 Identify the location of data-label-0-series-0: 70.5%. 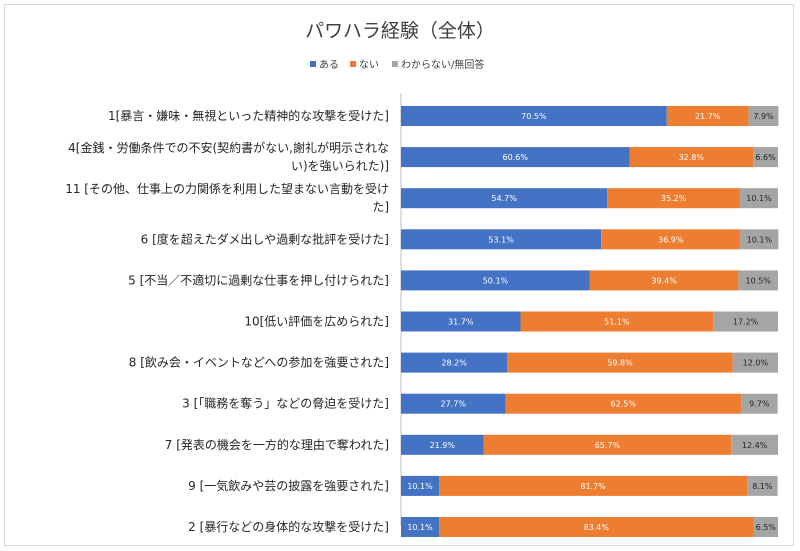
(534, 116).